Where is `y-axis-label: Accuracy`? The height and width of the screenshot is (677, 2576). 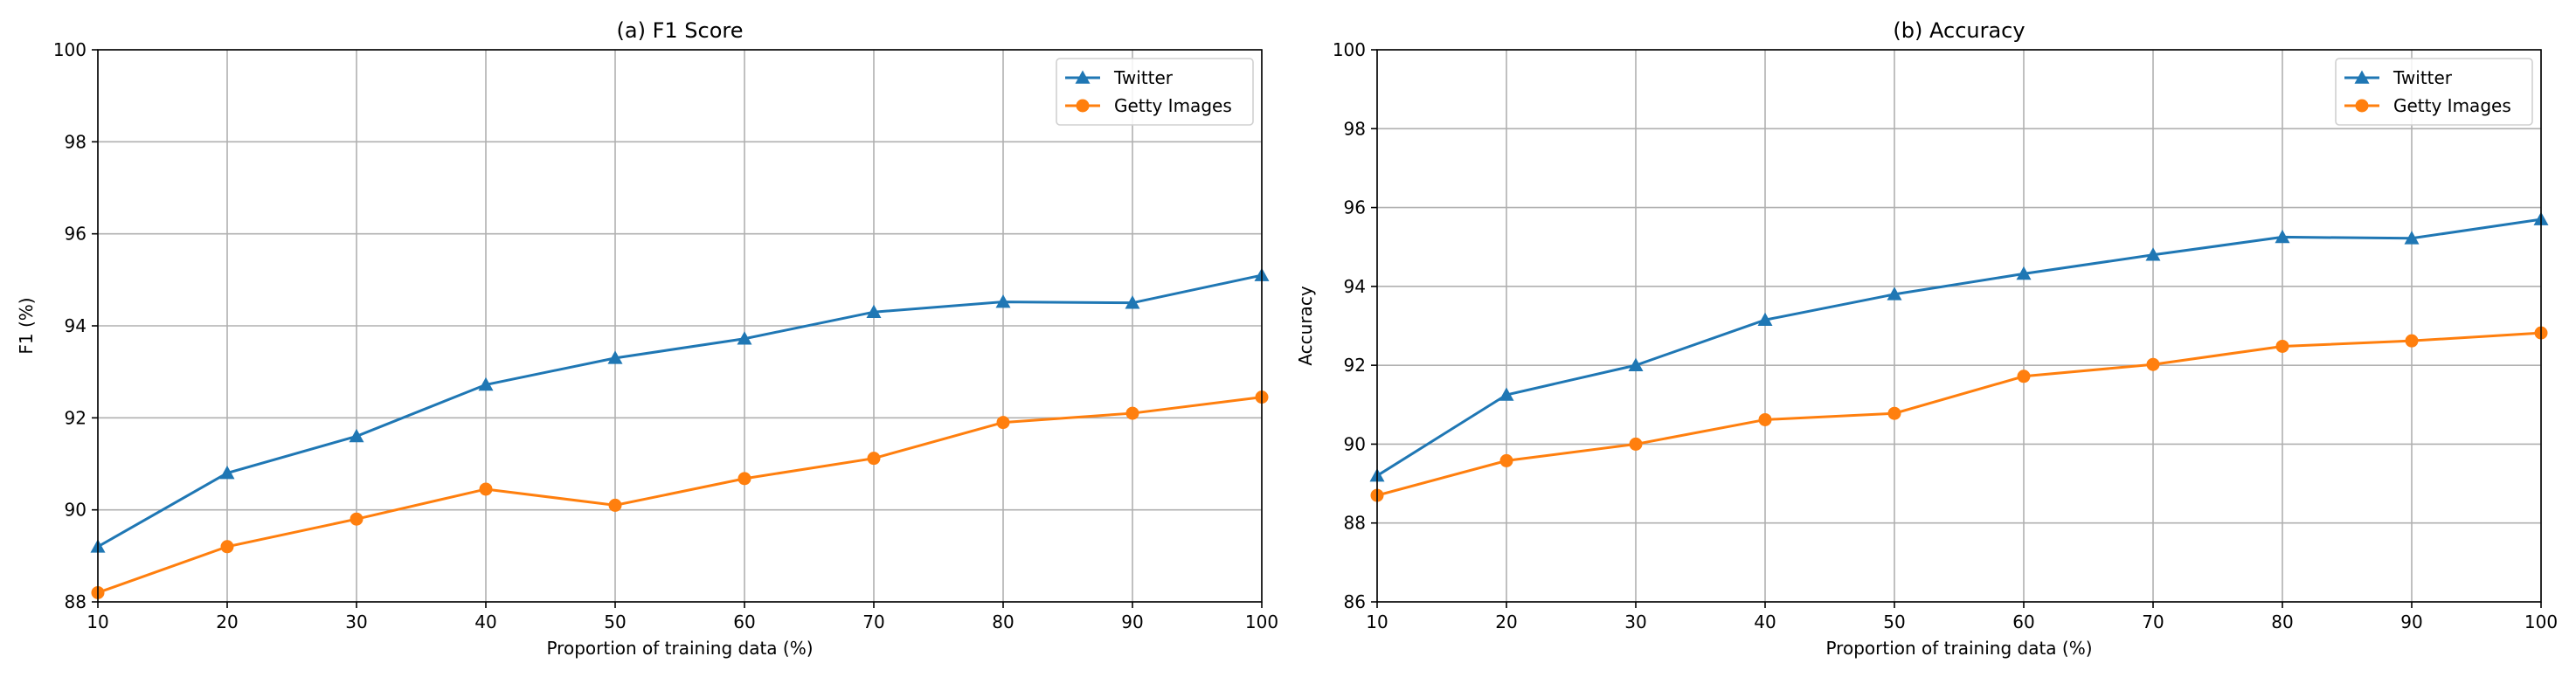 y-axis-label: Accuracy is located at coordinates (1305, 325).